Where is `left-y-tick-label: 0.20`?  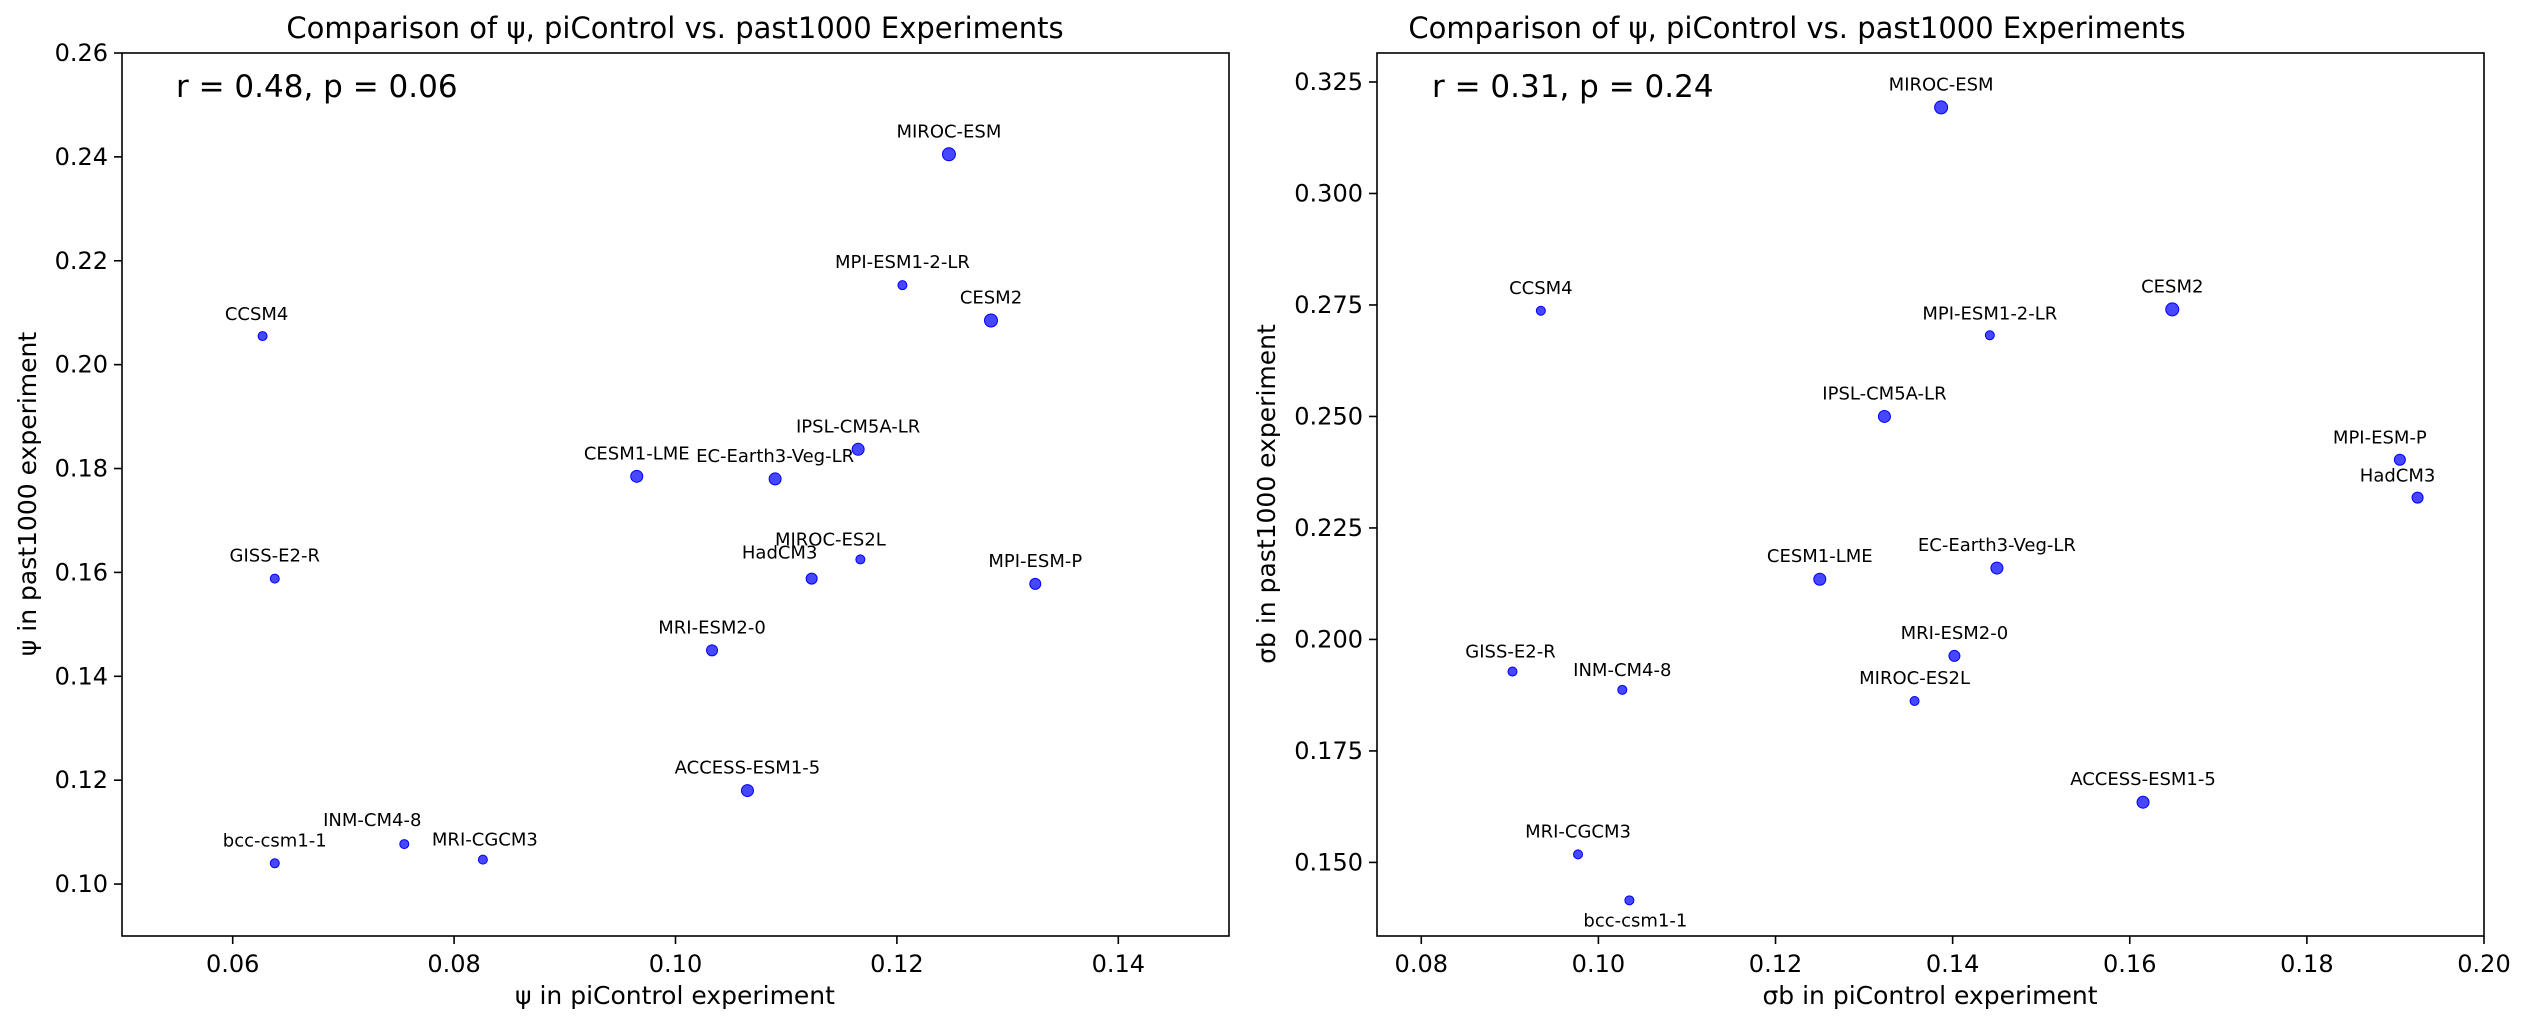
left-y-tick-label: 0.20 is located at coordinates (81, 365).